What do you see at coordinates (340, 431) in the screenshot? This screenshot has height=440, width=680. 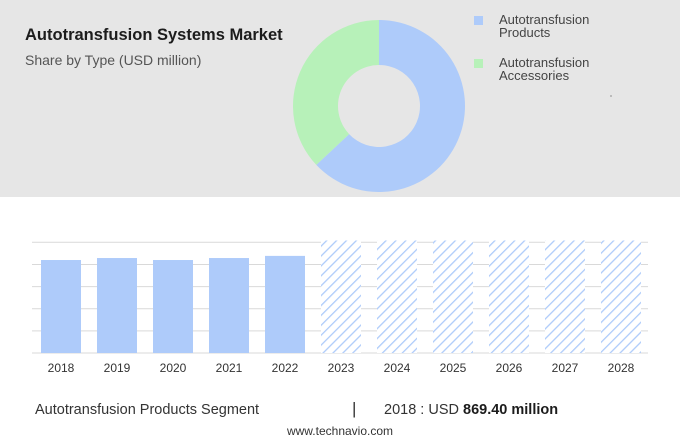 I see `source-url: www.technavio.com` at bounding box center [340, 431].